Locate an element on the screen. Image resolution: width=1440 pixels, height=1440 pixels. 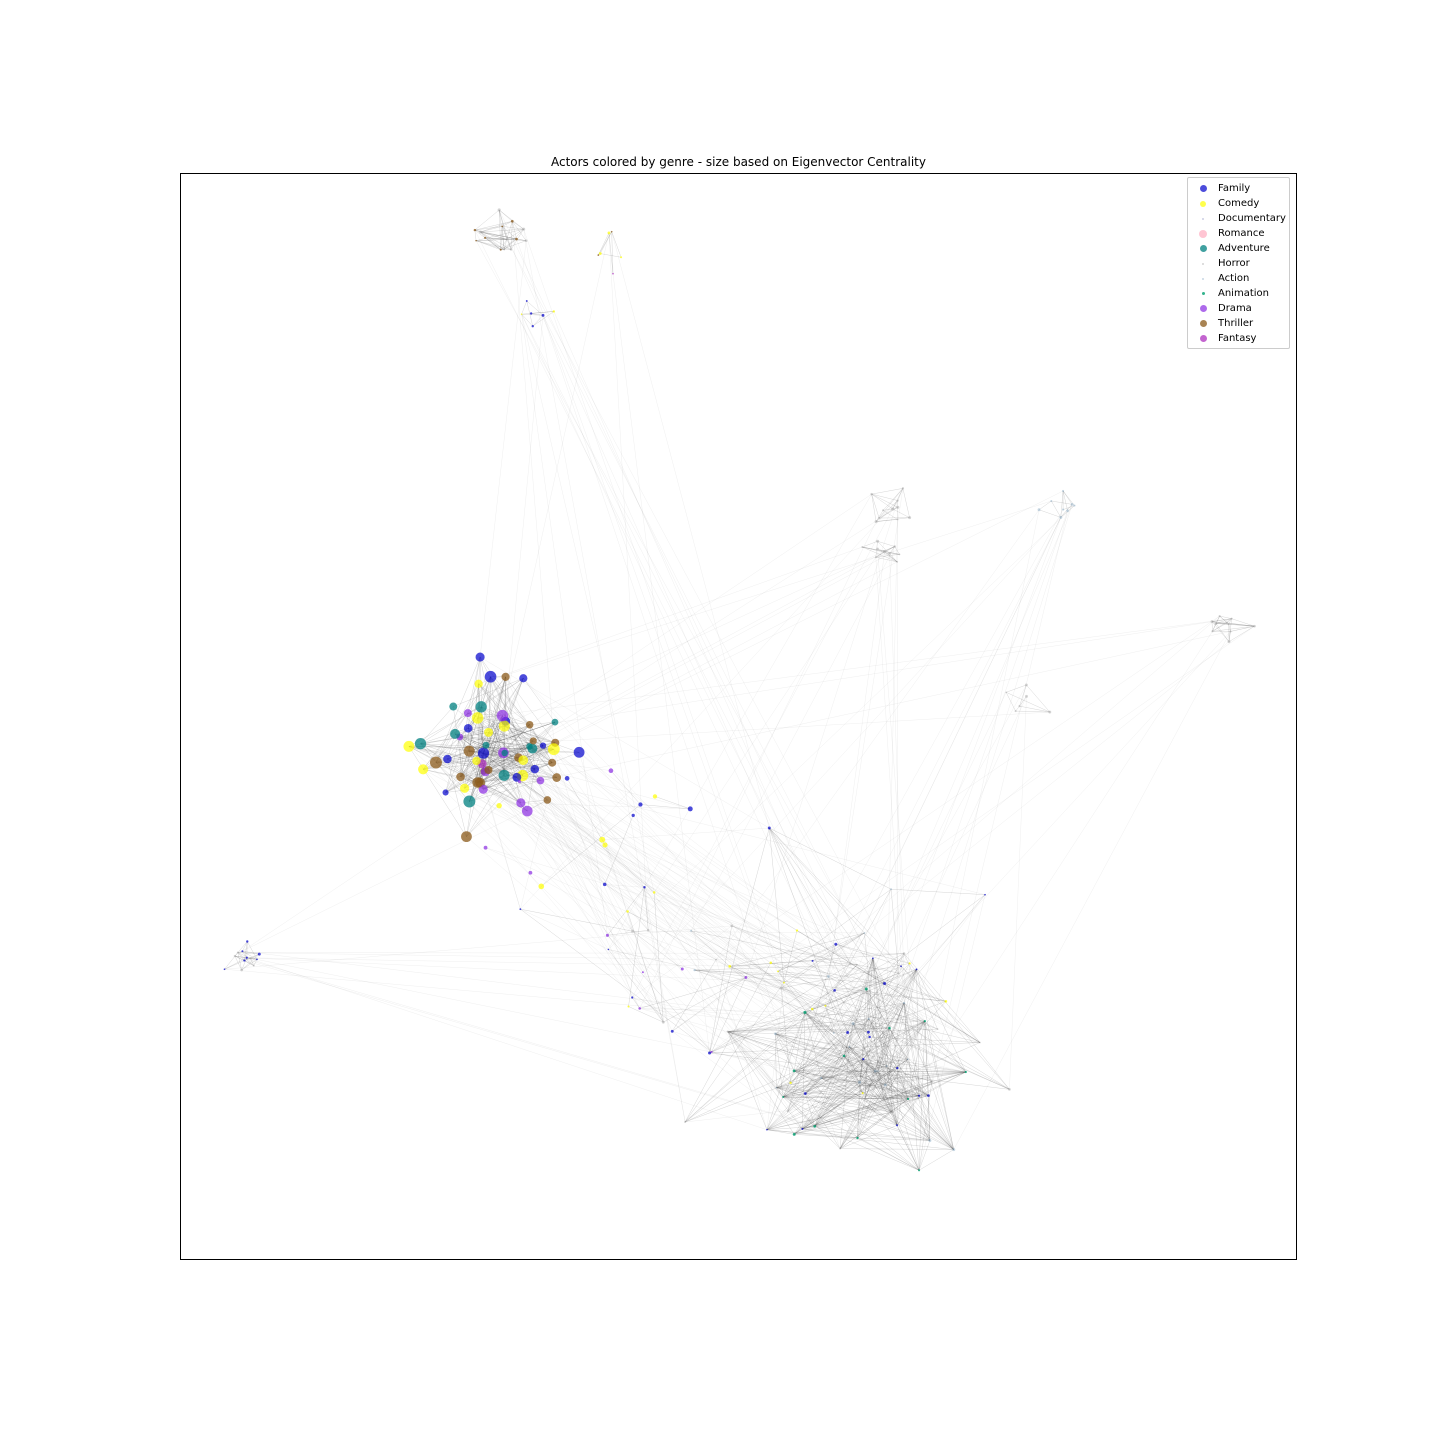
node-animation is located at coordinates (794, 1071).